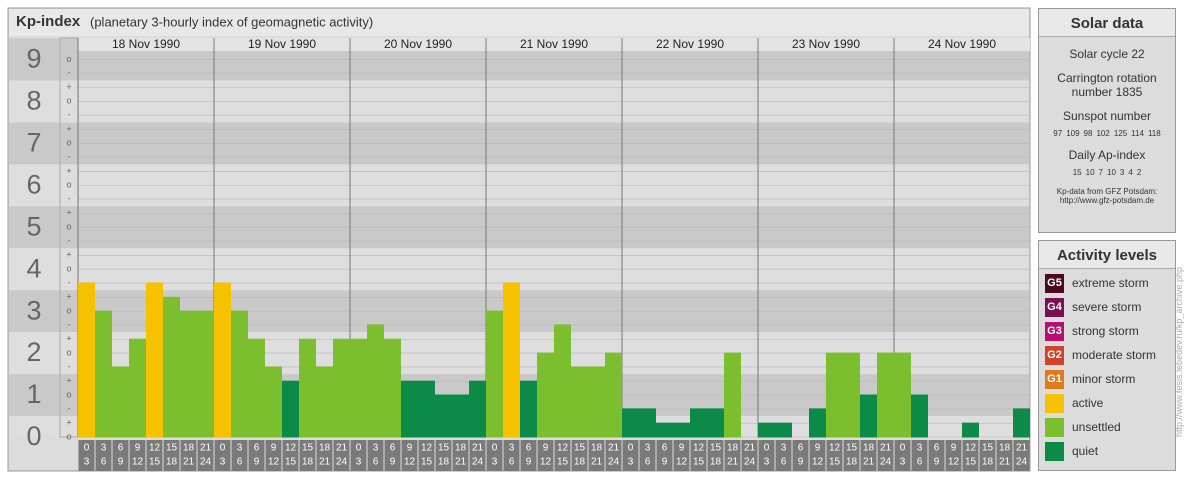 This screenshot has width=1184, height=480. Describe the element at coordinates (1096, 427) in the screenshot. I see `level-label: unsettled` at that location.